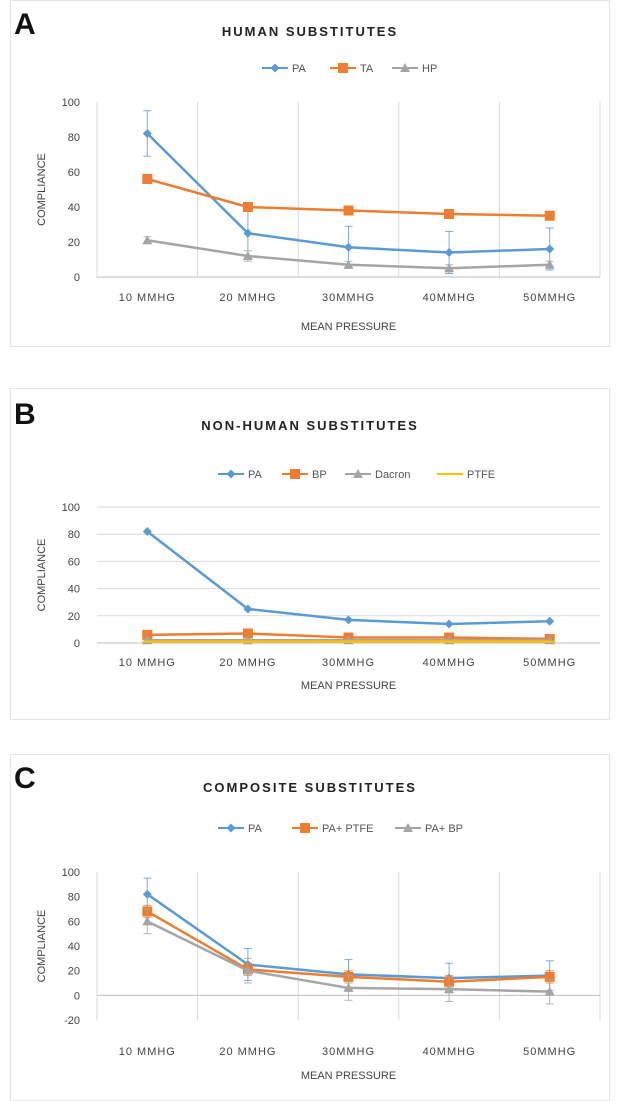 This screenshot has width=620, height=1101. I want to click on legend-label: PA+ PTFE, so click(347, 829).